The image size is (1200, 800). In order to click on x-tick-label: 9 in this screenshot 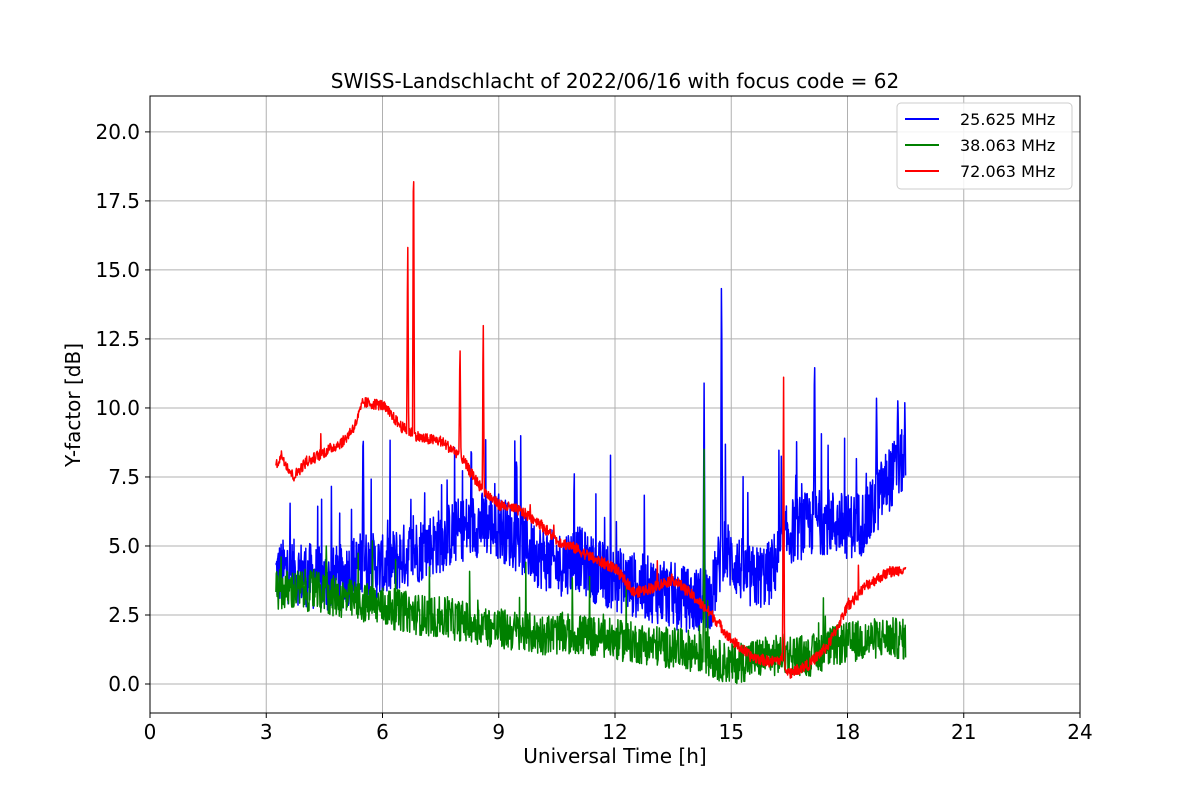, I will do `click(498, 732)`.